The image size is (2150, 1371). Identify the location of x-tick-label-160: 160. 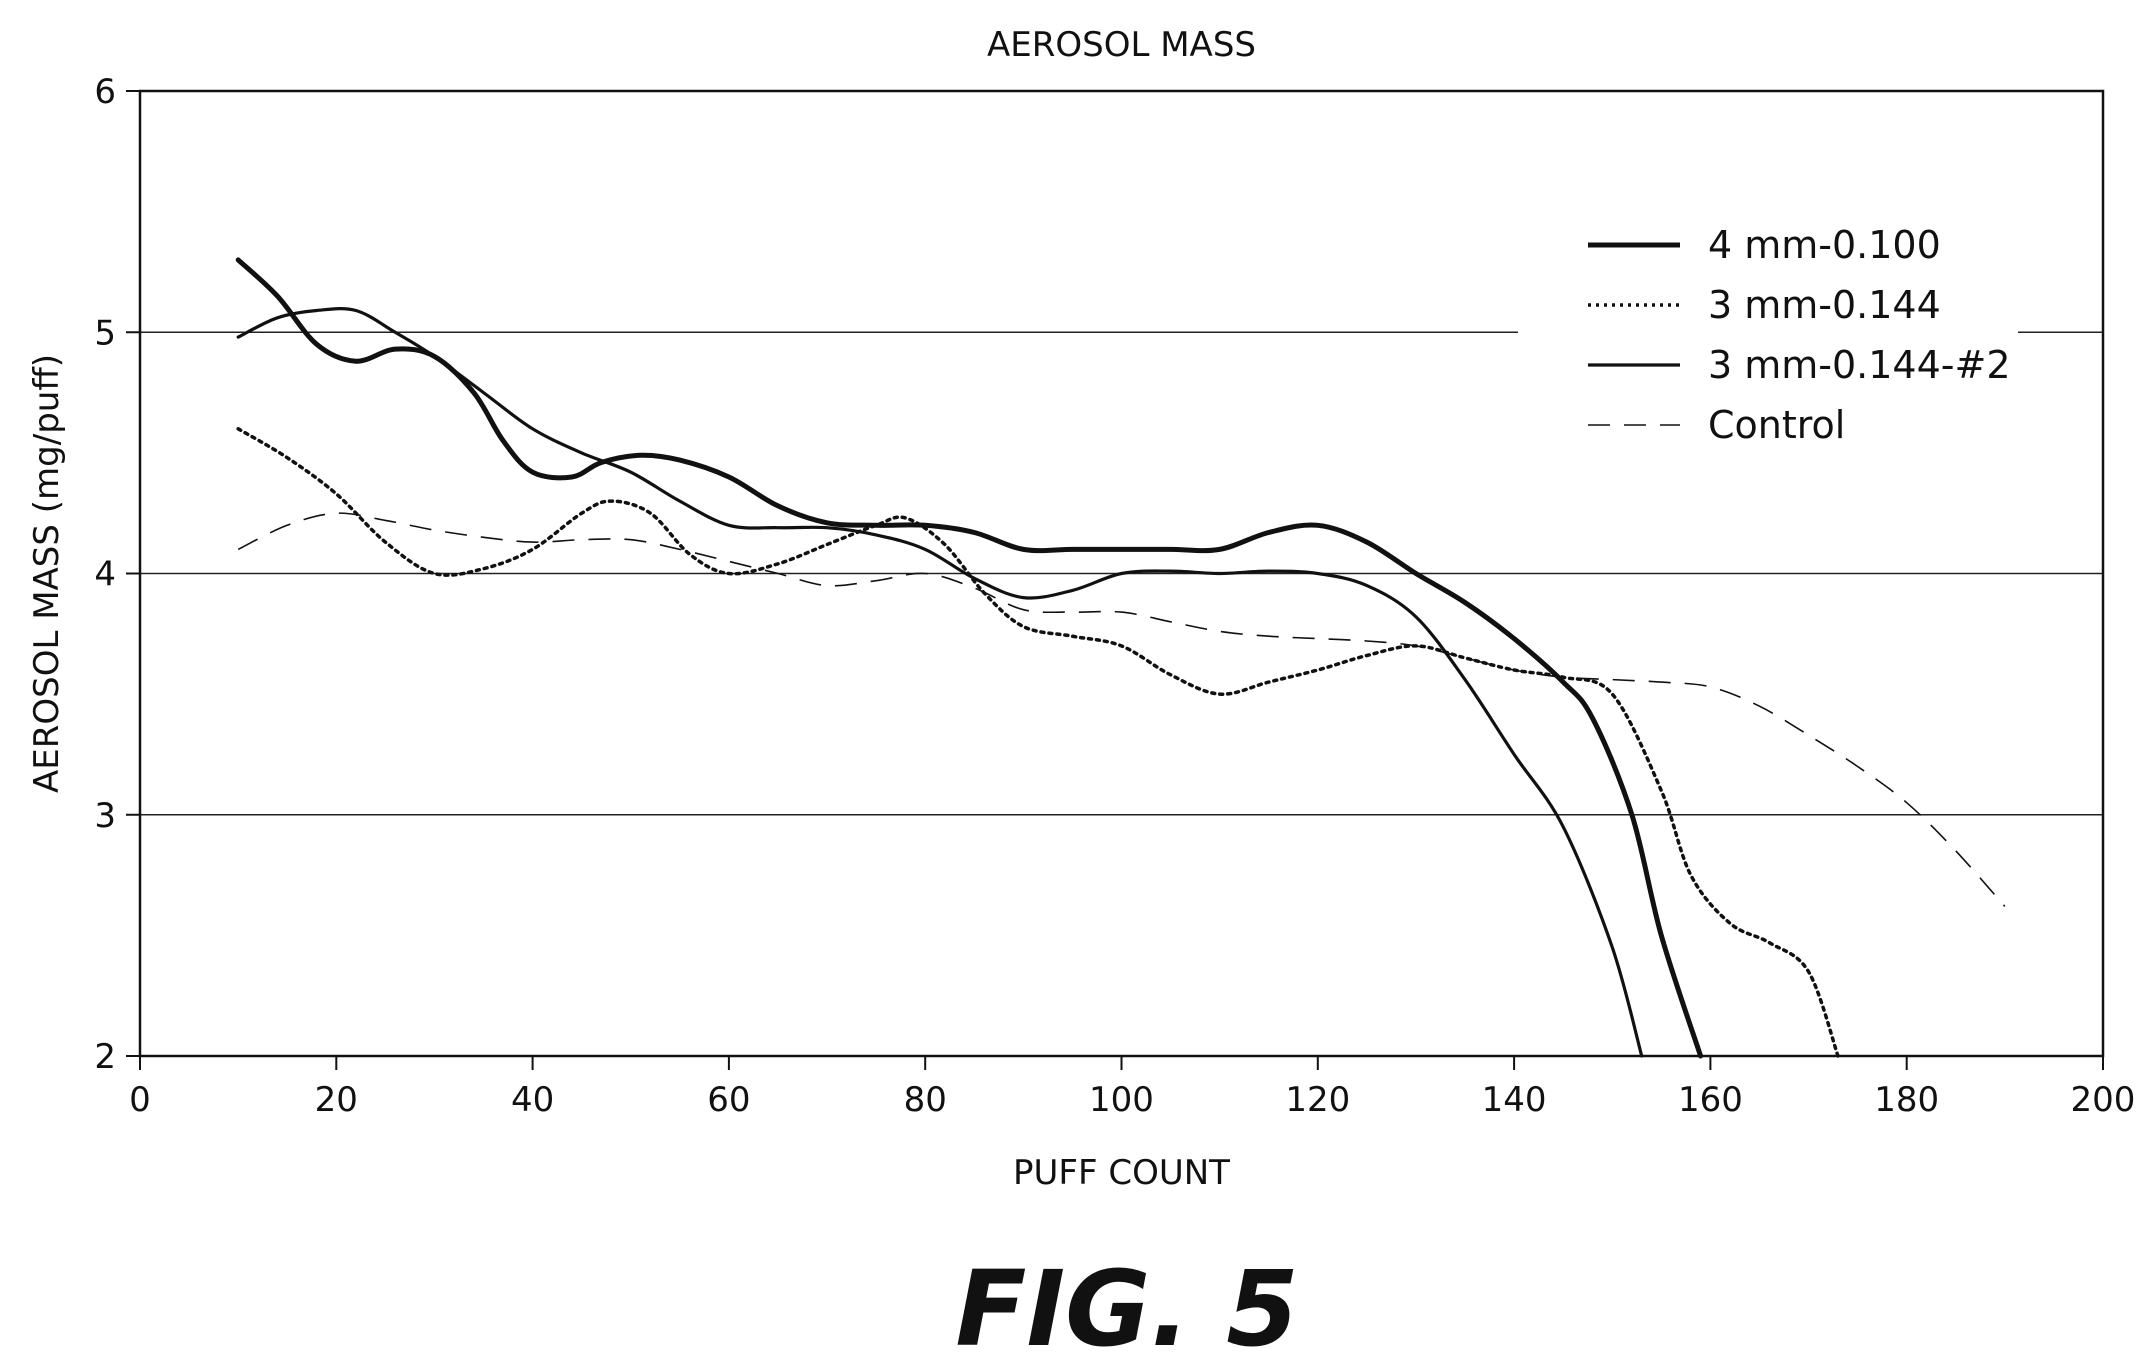
(1710, 1100).